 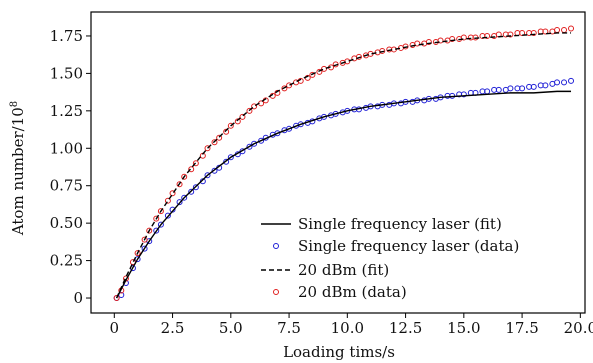 I want to click on y-axis-label-group: Atom number/108, so click(x=18, y=168).